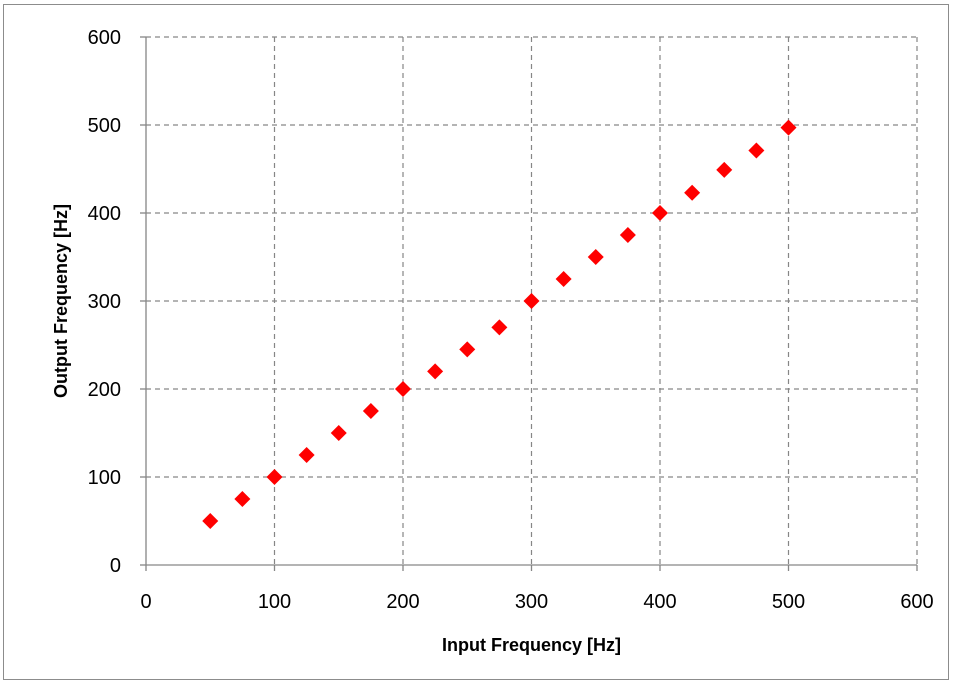 Image resolution: width=954 pixels, height=684 pixels. Describe the element at coordinates (274, 602) in the screenshot. I see `x-tick-label: 100` at that location.